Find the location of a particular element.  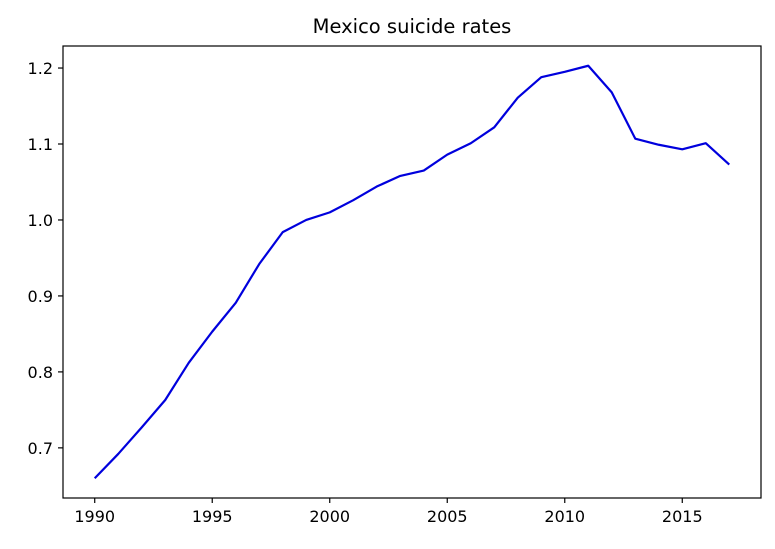

y-tick-label: 0.9 is located at coordinates (40, 296).